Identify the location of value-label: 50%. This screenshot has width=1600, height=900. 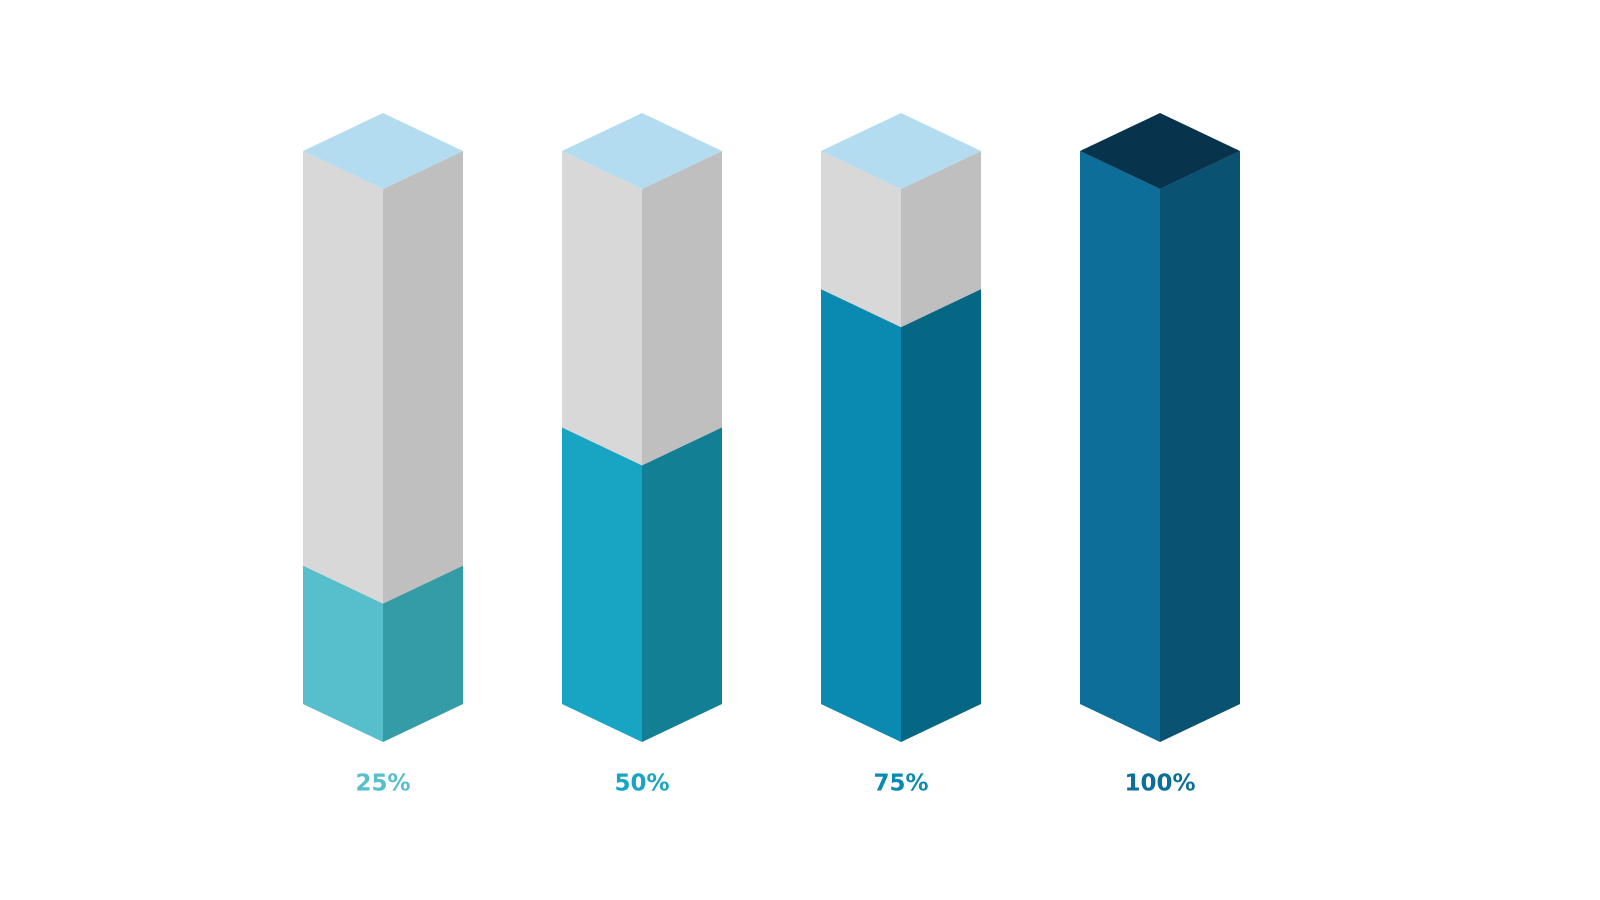
(641, 784).